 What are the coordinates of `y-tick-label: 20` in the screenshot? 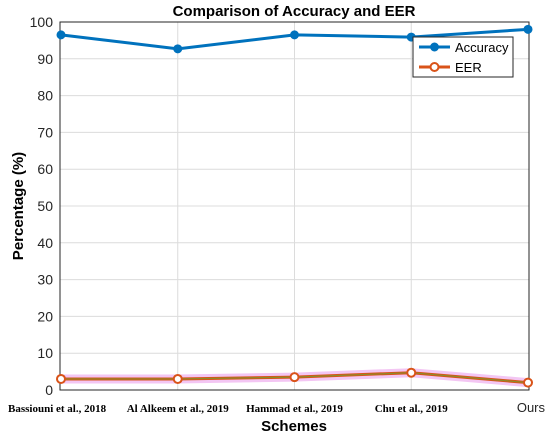 It's located at (45, 316).